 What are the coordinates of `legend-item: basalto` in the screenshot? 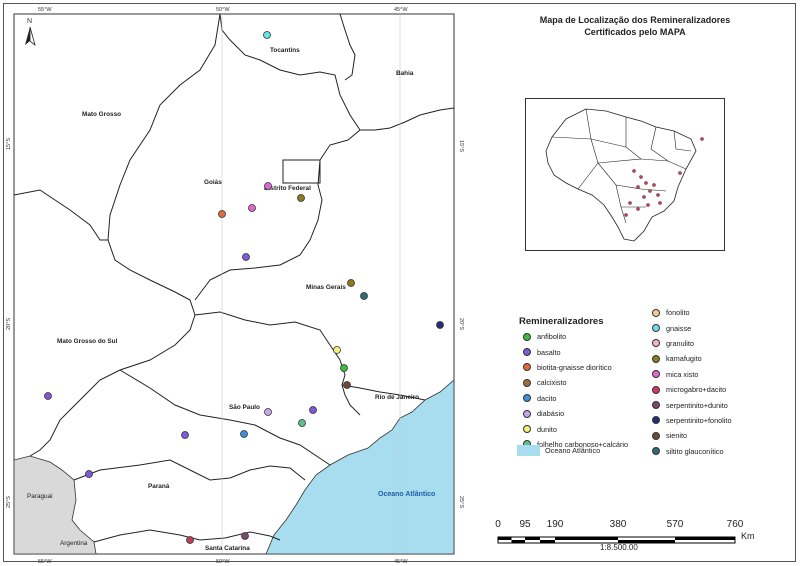 It's located at (575, 351).